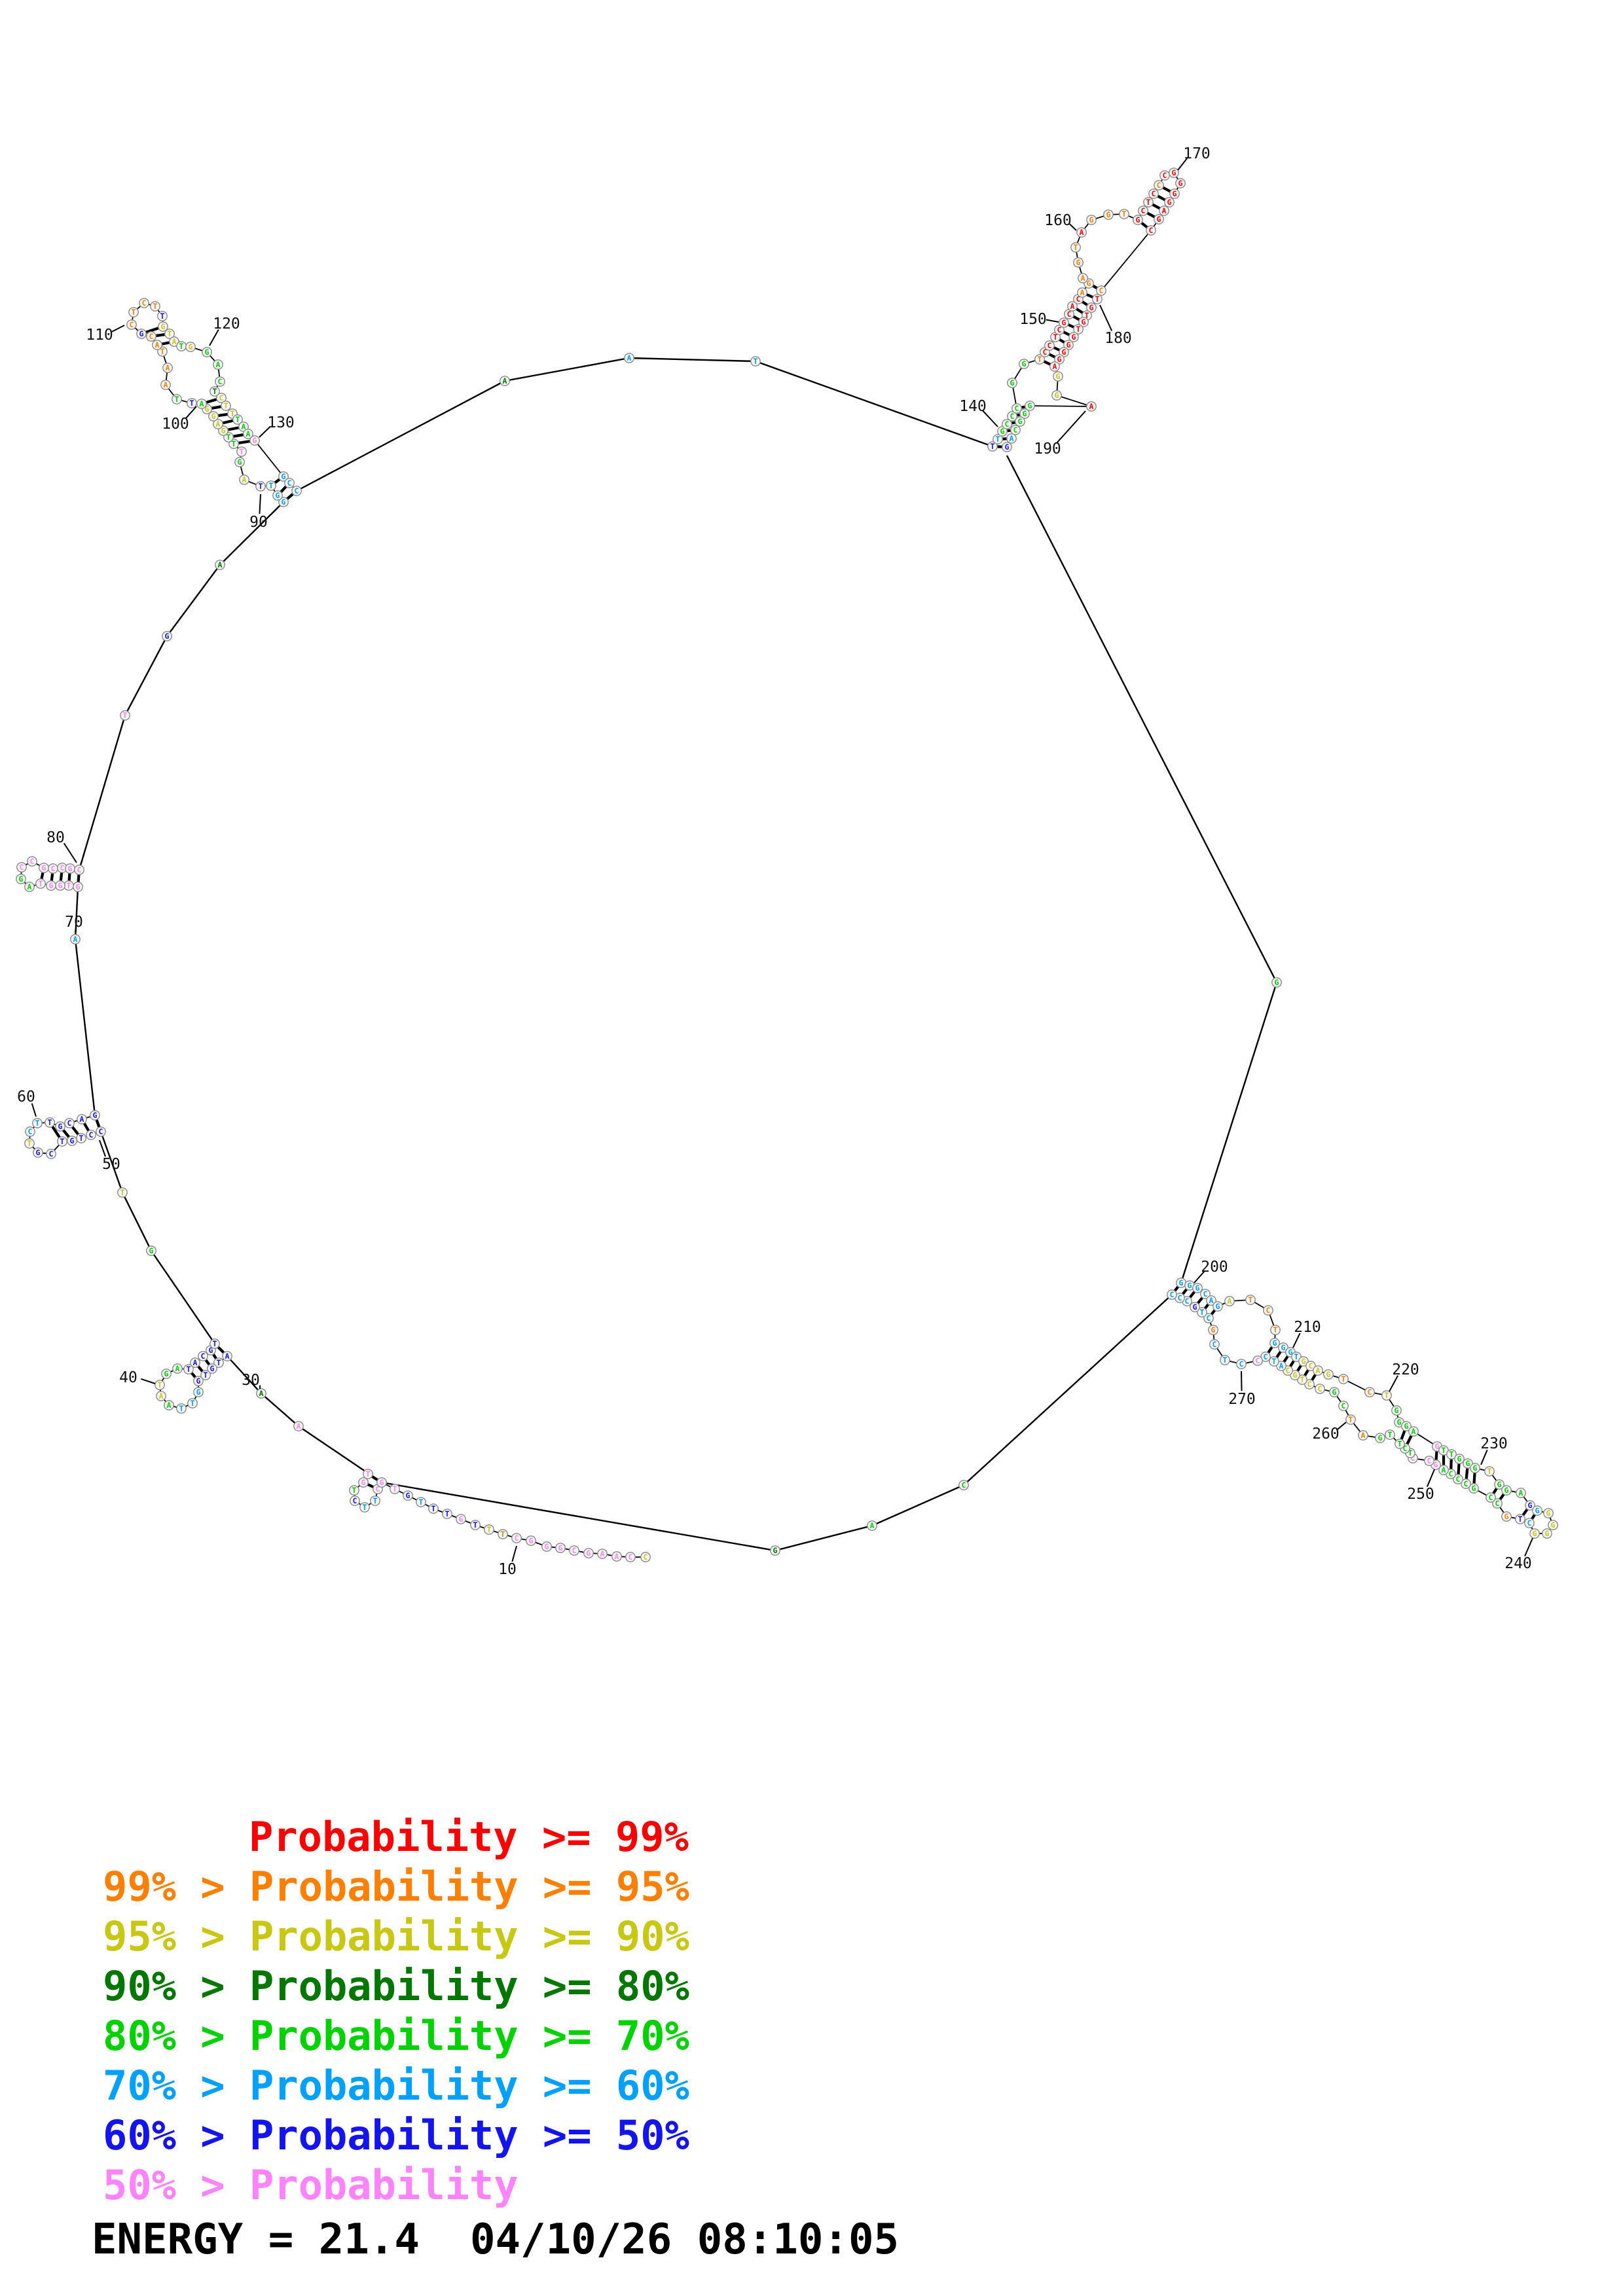 The width and height of the screenshot is (1623, 2296). What do you see at coordinates (1214, 1267) in the screenshot?
I see `position-label: 200` at bounding box center [1214, 1267].